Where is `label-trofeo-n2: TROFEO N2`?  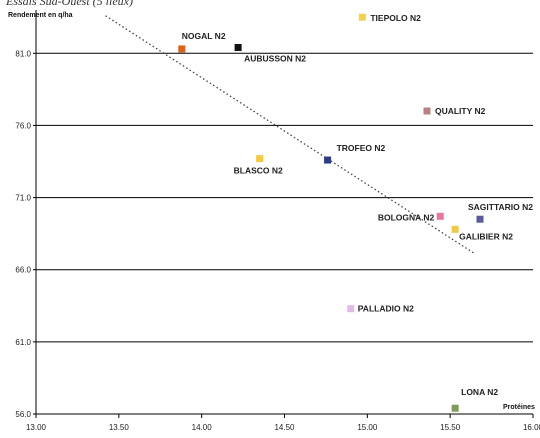 label-trofeo-n2: TROFEO N2 is located at coordinates (361, 148).